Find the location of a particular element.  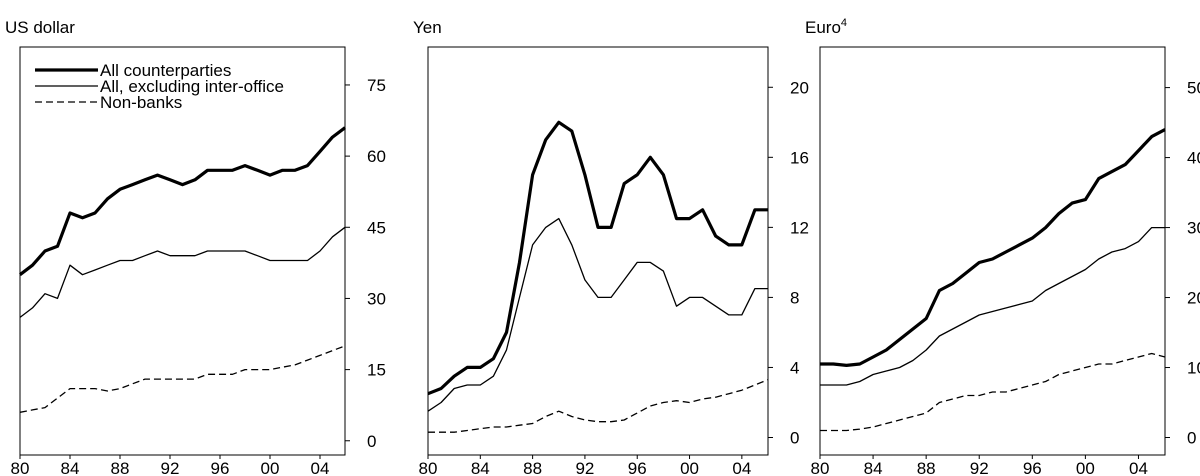

y-tick-label: 12 is located at coordinates (799, 227).